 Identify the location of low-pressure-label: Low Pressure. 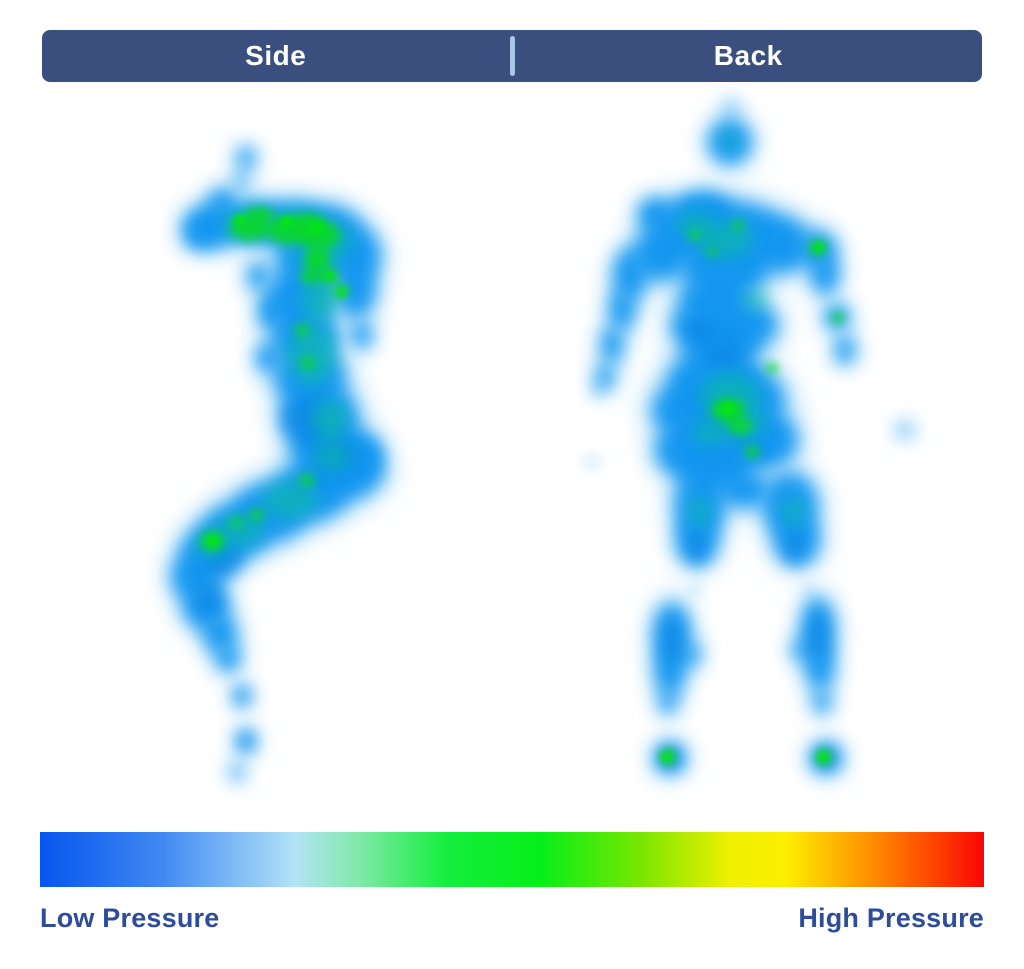
(130, 918).